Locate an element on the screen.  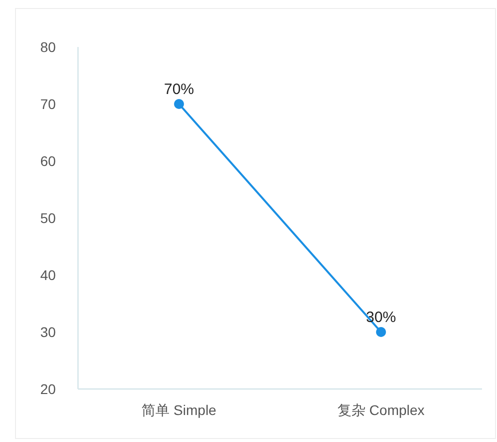
data-label: 70% is located at coordinates (179, 89).